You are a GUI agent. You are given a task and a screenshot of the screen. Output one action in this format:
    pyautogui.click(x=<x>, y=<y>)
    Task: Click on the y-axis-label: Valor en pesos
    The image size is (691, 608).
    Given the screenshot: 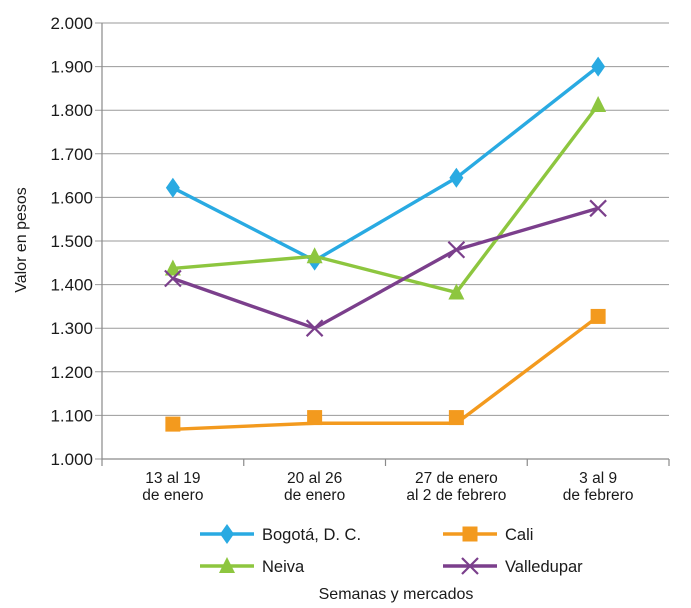 What is the action you would take?
    pyautogui.click(x=21, y=240)
    